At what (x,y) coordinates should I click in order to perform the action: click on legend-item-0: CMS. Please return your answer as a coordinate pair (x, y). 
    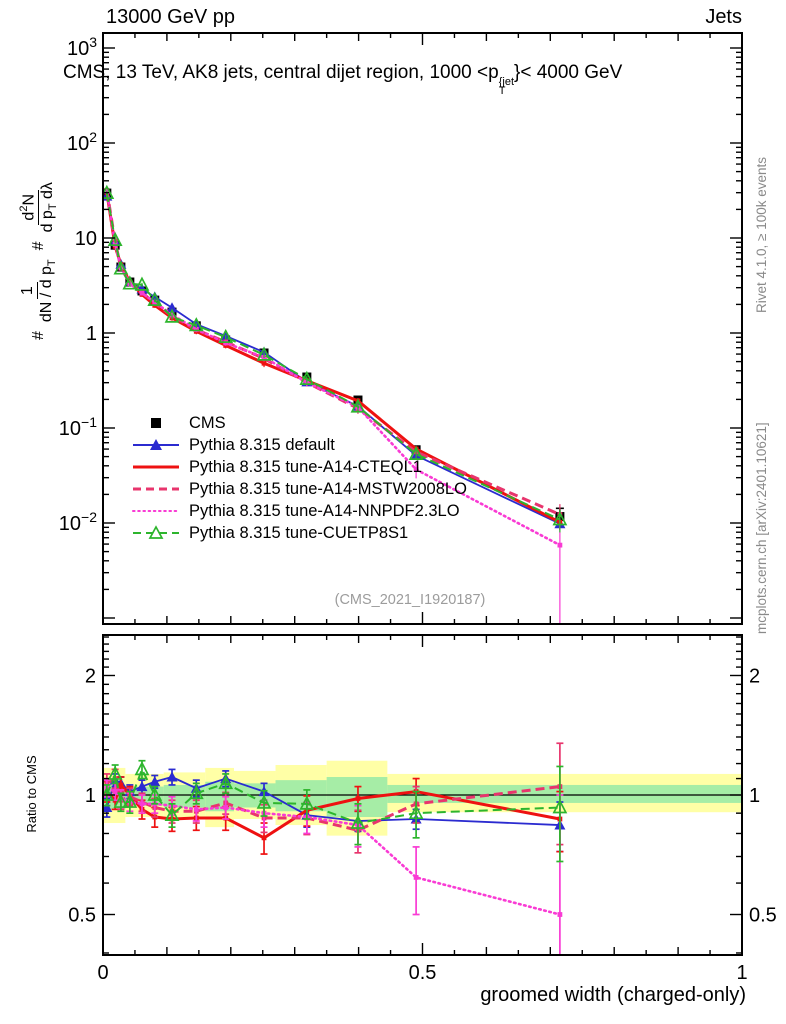
    Looking at the image, I should click on (299, 423).